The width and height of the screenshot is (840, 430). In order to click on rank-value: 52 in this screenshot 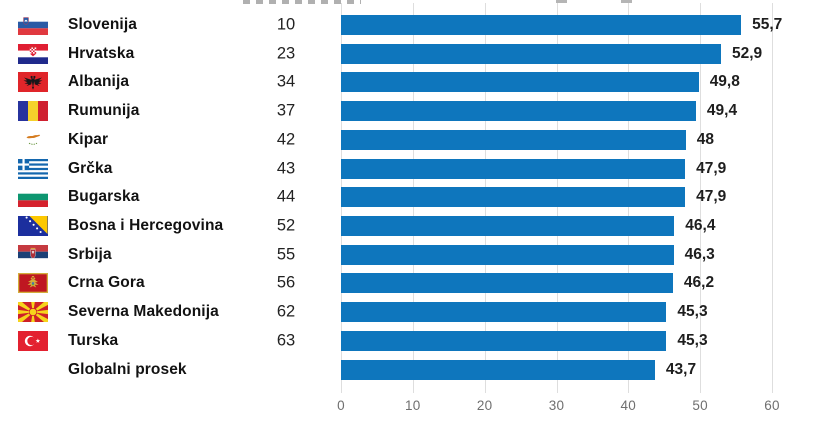, I will do `click(286, 225)`.